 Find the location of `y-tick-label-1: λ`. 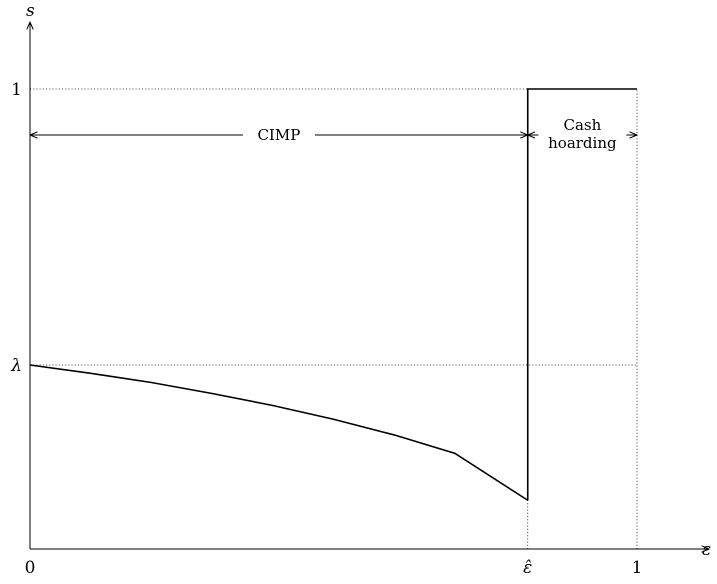

y-tick-label-1: λ is located at coordinates (16, 366).